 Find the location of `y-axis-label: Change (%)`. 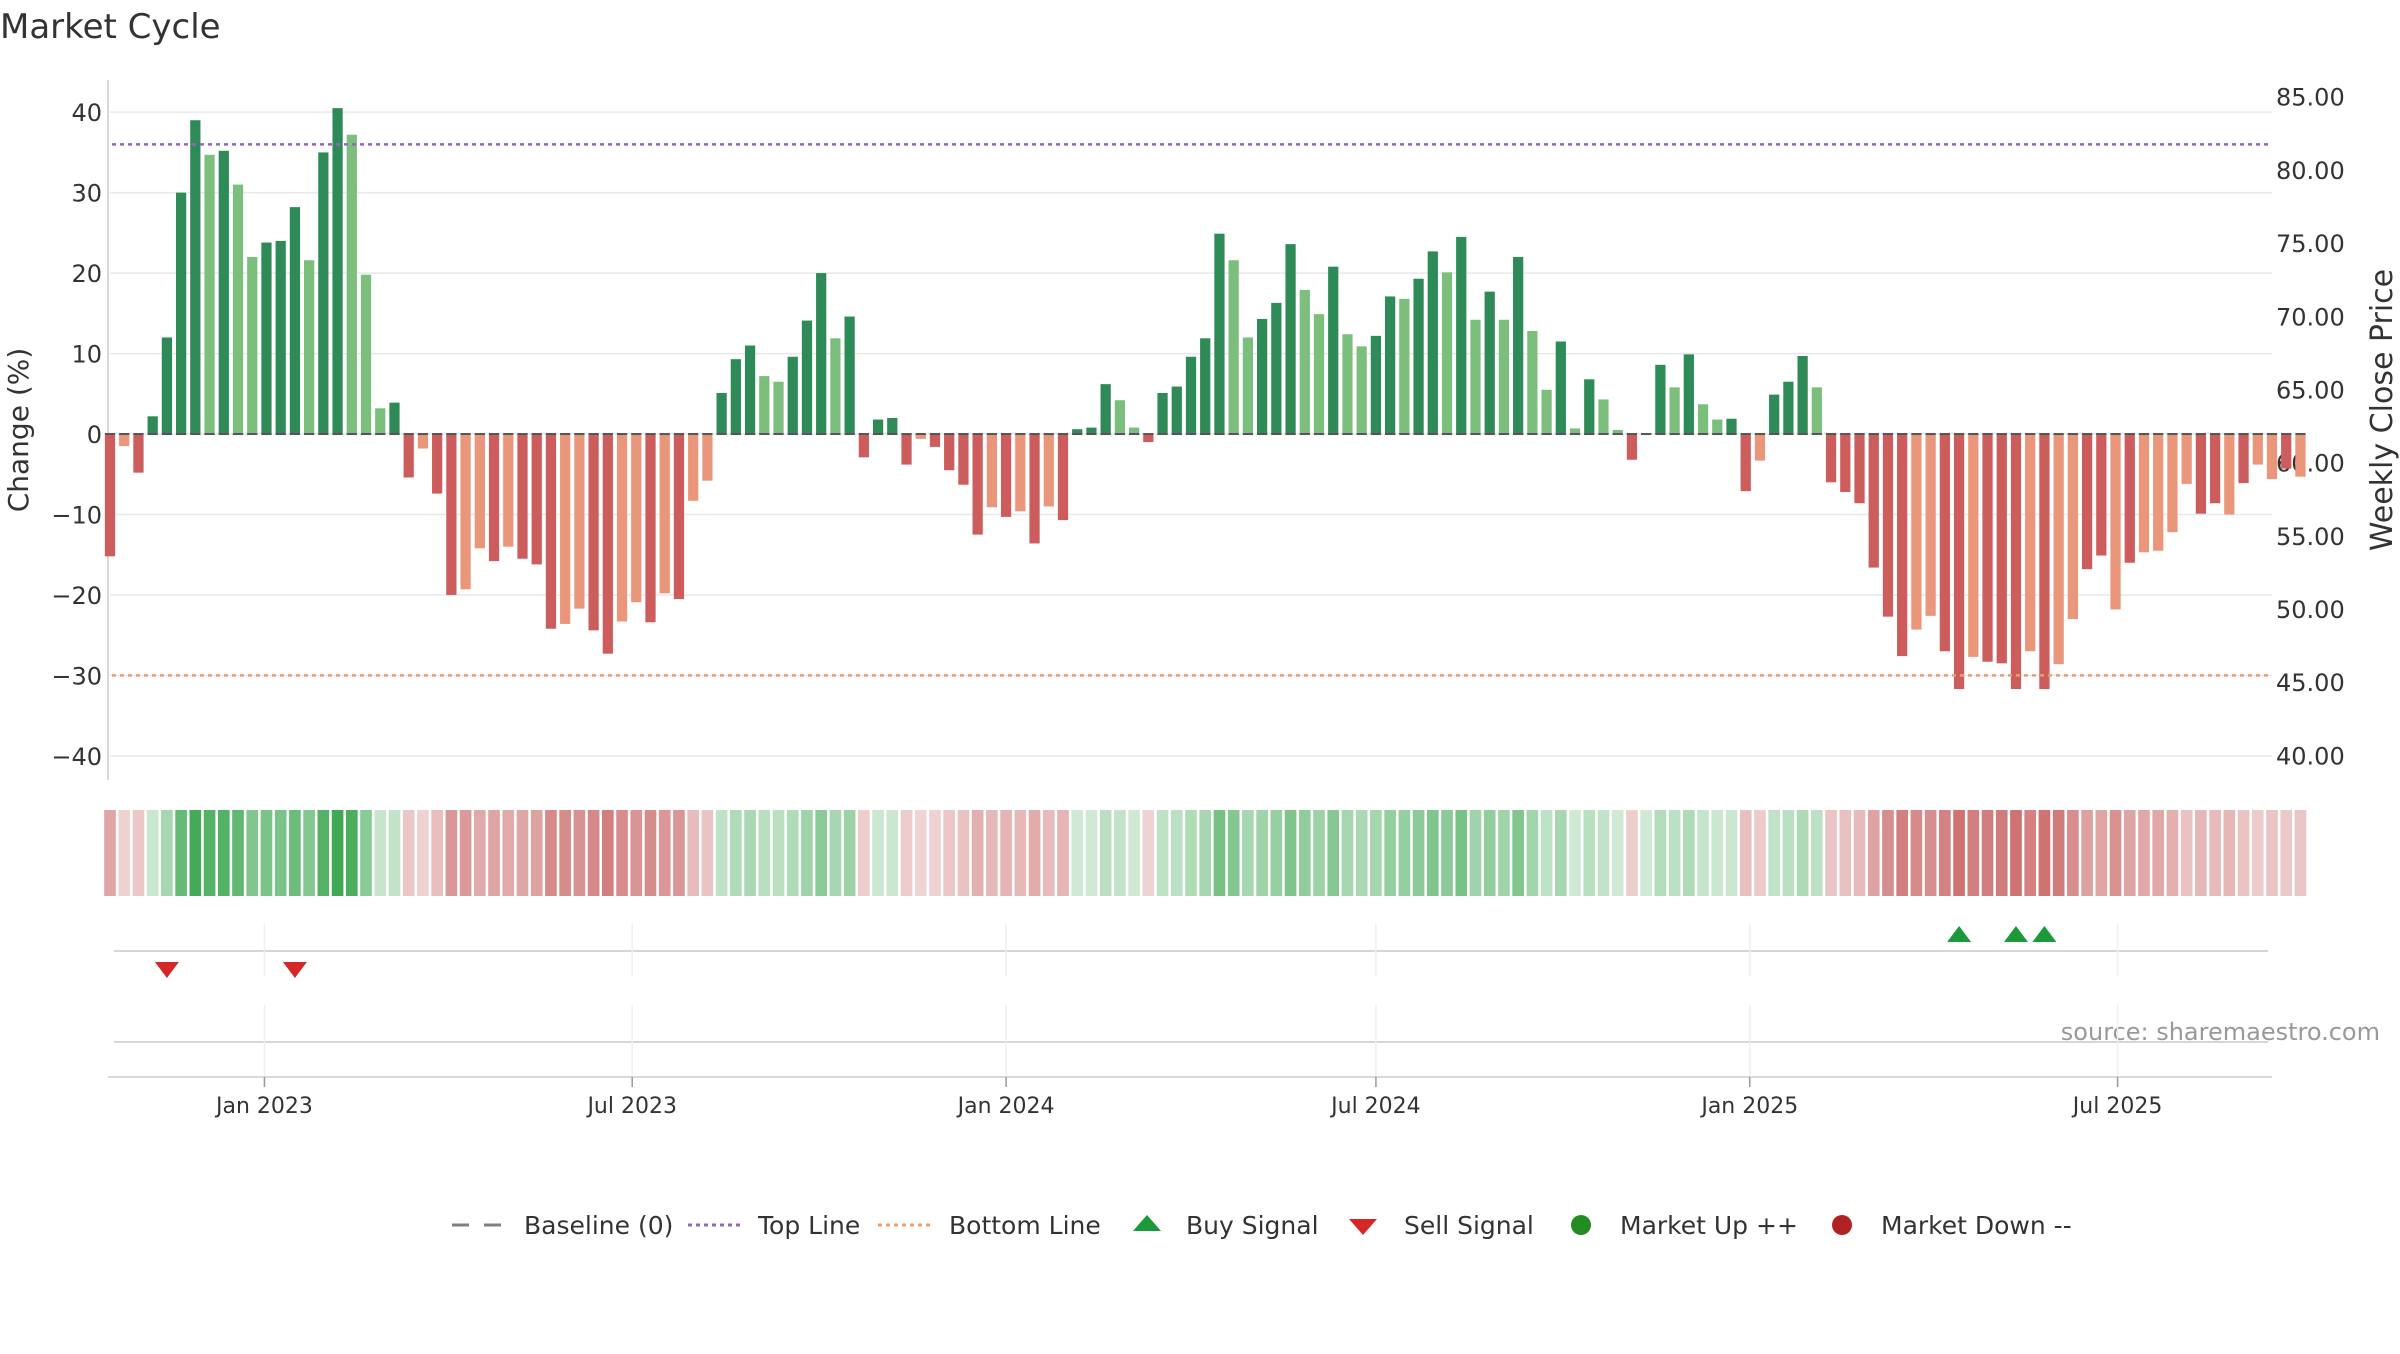

y-axis-label: Change (%) is located at coordinates (18, 430).